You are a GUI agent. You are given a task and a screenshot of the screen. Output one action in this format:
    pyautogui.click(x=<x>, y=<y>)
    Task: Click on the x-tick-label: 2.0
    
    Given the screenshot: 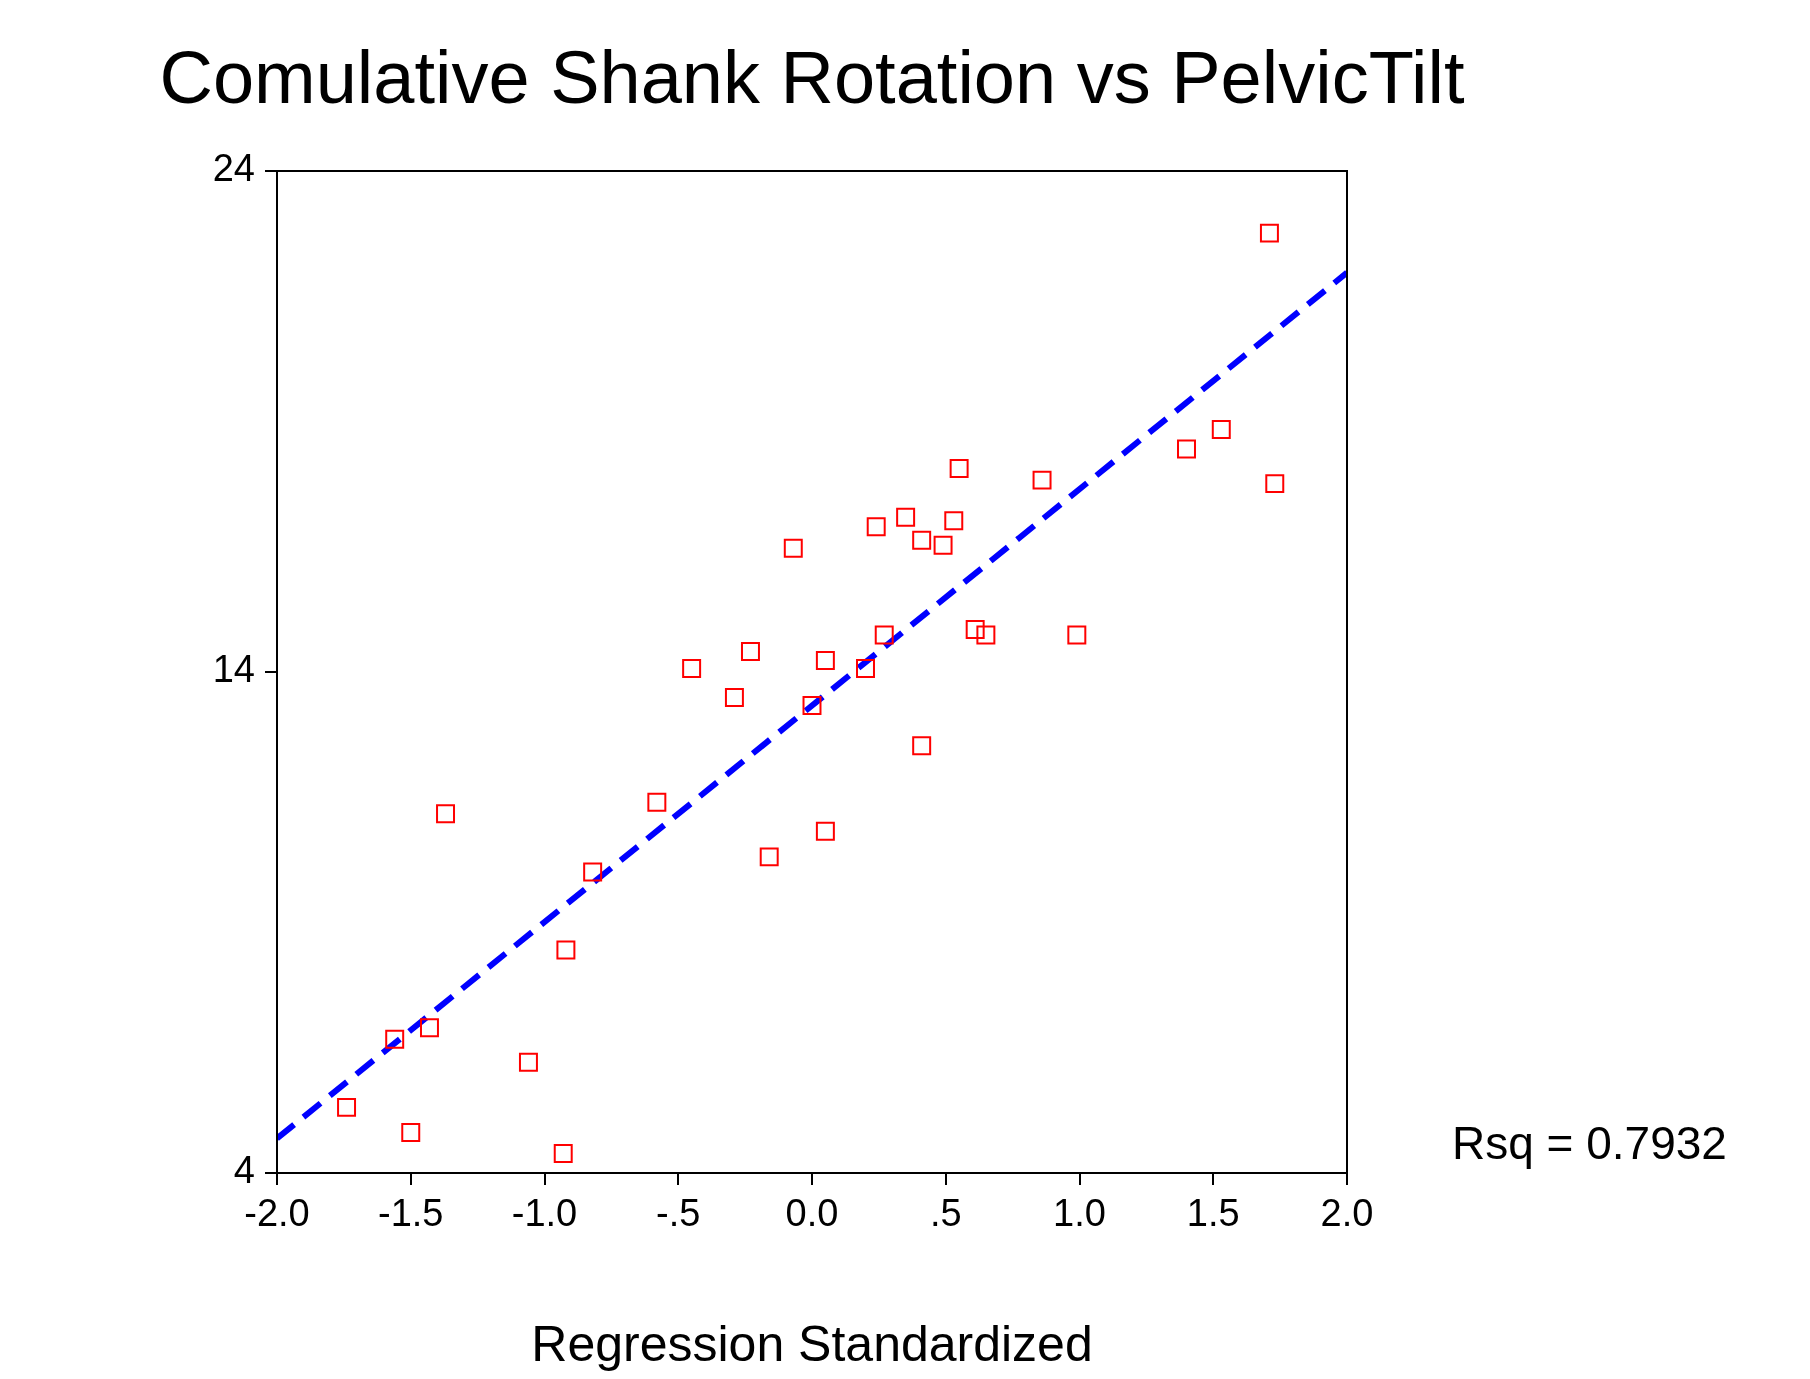 What is the action you would take?
    pyautogui.click(x=1347, y=1213)
    